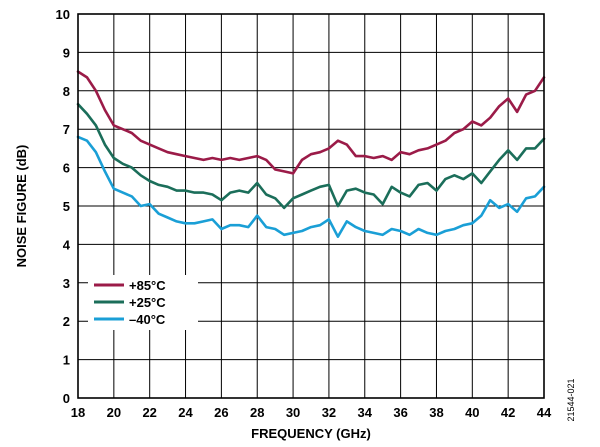 This screenshot has width=600, height=447. Describe the element at coordinates (311, 433) in the screenshot. I see `x-axis-title: FREQUENCY (GHz)` at that location.